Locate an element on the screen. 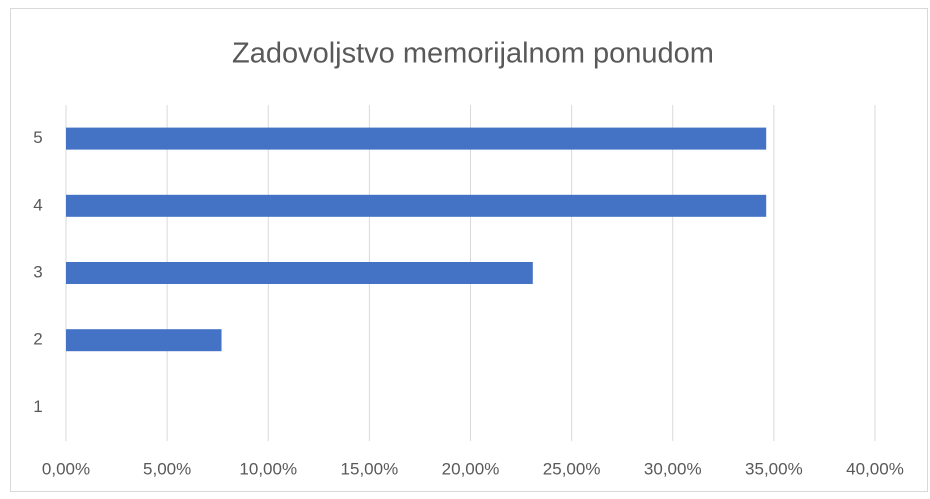  x-tick-label: 15,00% is located at coordinates (370, 468).